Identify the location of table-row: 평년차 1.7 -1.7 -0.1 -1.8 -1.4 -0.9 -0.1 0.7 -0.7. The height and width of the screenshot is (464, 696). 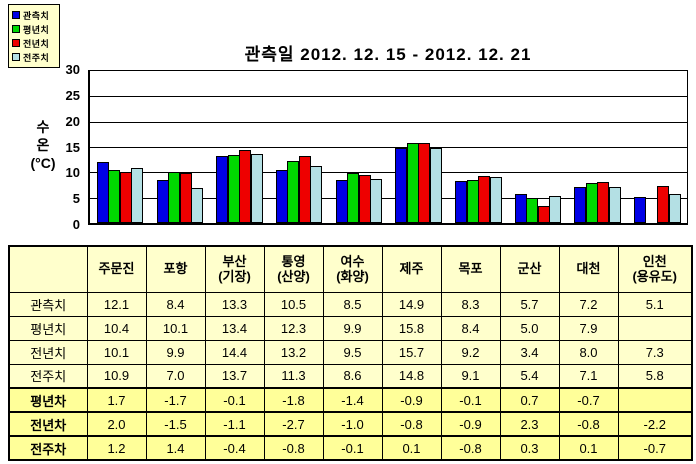
(350, 400).